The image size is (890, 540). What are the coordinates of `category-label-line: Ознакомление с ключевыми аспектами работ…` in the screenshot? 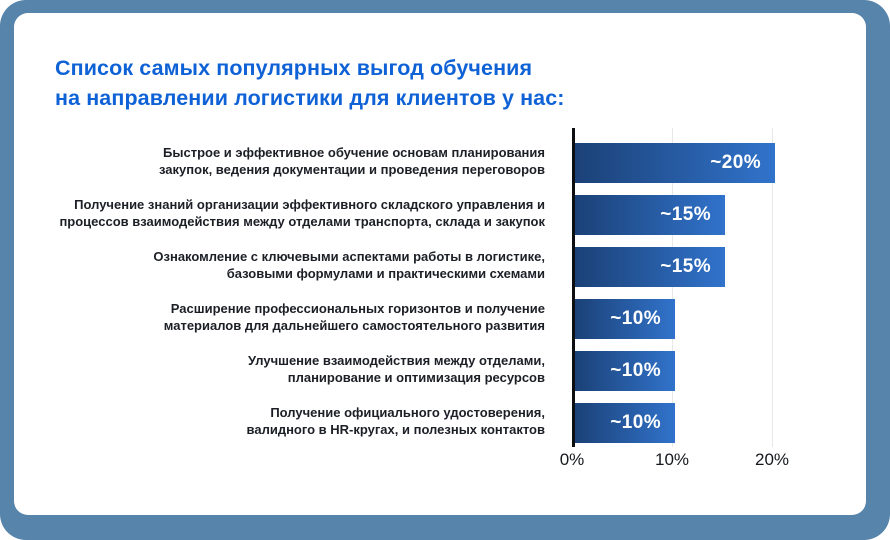 It's located at (349, 256).